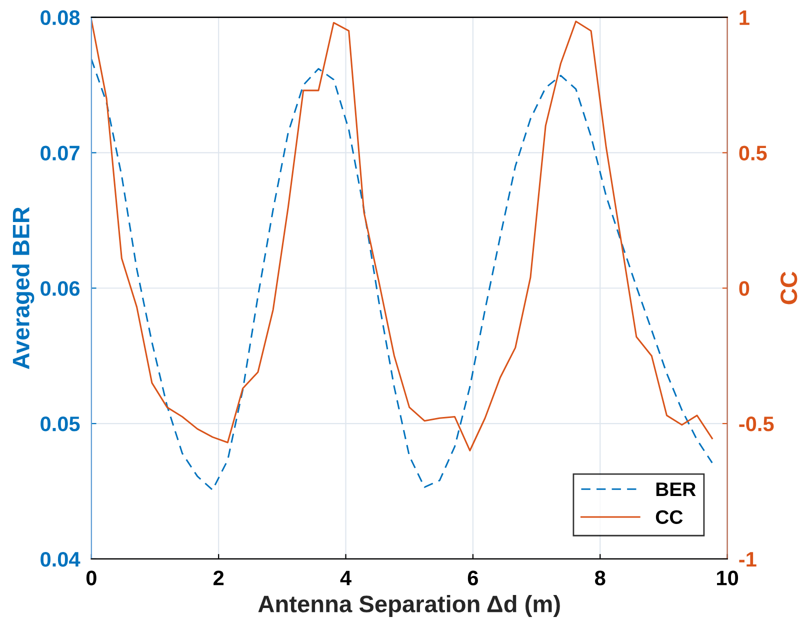 The height and width of the screenshot is (641, 809). What do you see at coordinates (747, 559) in the screenshot?
I see `y2-tick-label: -1` at bounding box center [747, 559].